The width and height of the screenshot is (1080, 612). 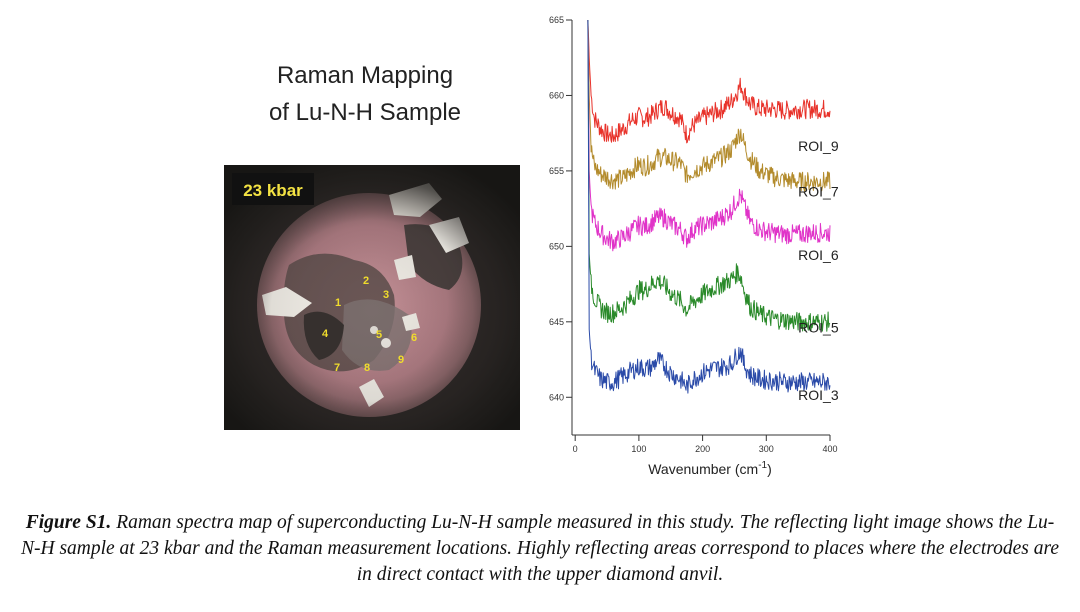 What do you see at coordinates (366, 281) in the screenshot?
I see `measurement-point-2: 2` at bounding box center [366, 281].